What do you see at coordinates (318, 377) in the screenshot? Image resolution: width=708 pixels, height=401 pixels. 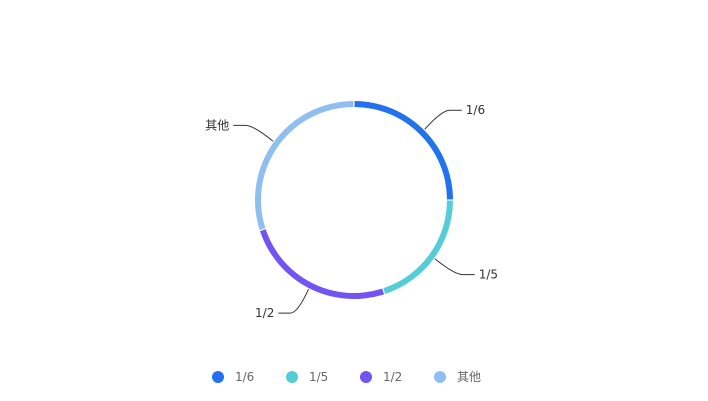 I see `legend-label-1-5: 1/5` at bounding box center [318, 377].